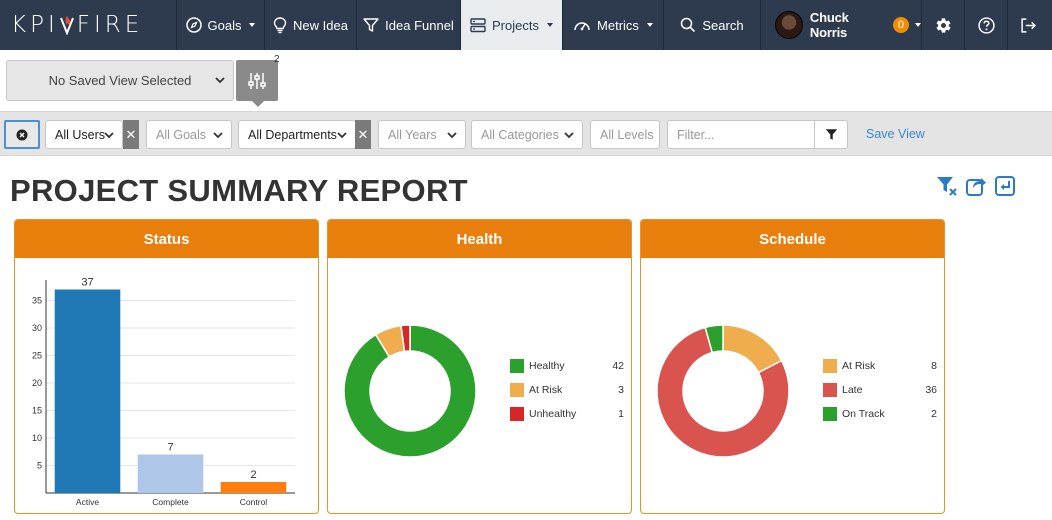  Describe the element at coordinates (37, 411) in the screenshot. I see `y-tick-label: 15` at that location.